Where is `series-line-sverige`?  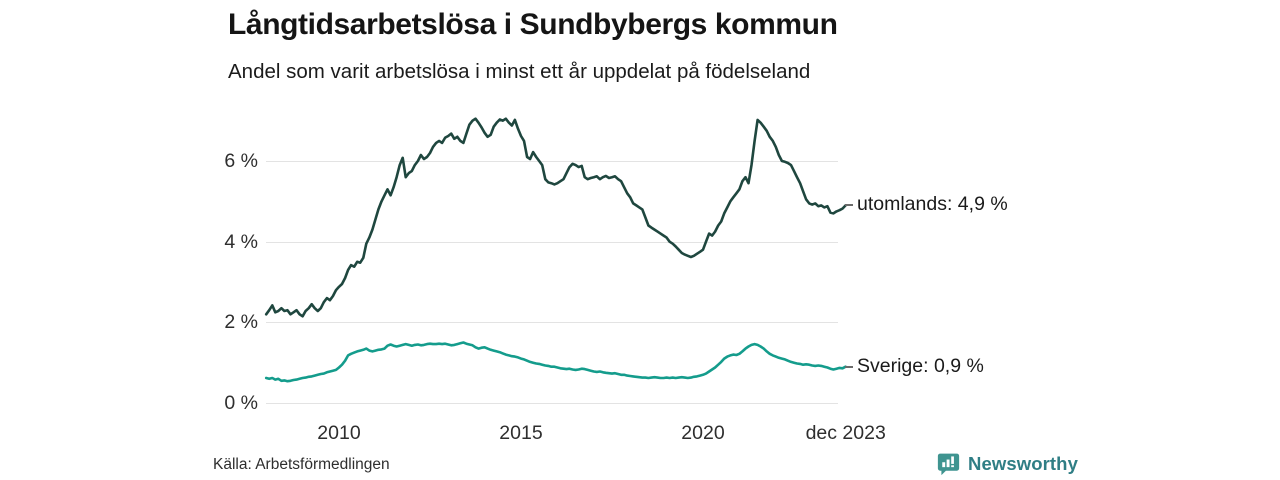 series-line-sverige is located at coordinates (555, 362).